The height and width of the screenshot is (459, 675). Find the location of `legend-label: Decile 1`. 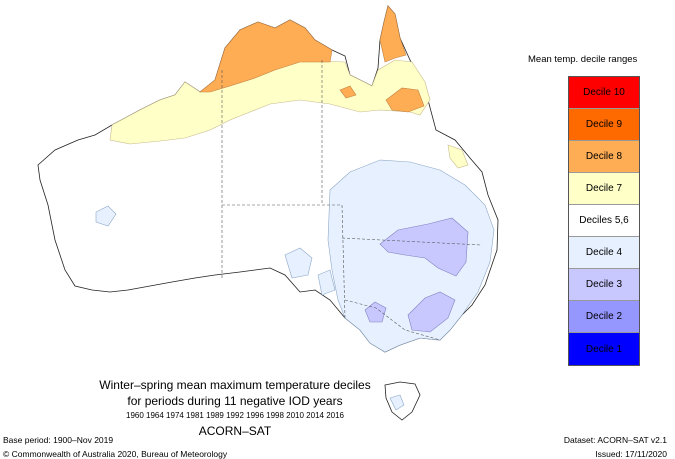

legend-label: Decile 1 is located at coordinates (604, 349).